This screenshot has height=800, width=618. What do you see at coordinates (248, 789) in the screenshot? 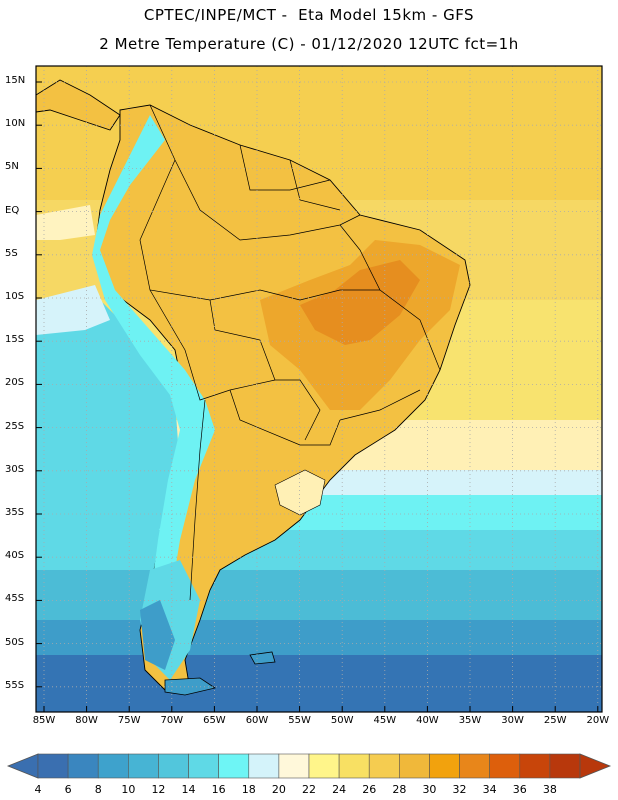
I see `colorbar-label: 18` at bounding box center [248, 789].